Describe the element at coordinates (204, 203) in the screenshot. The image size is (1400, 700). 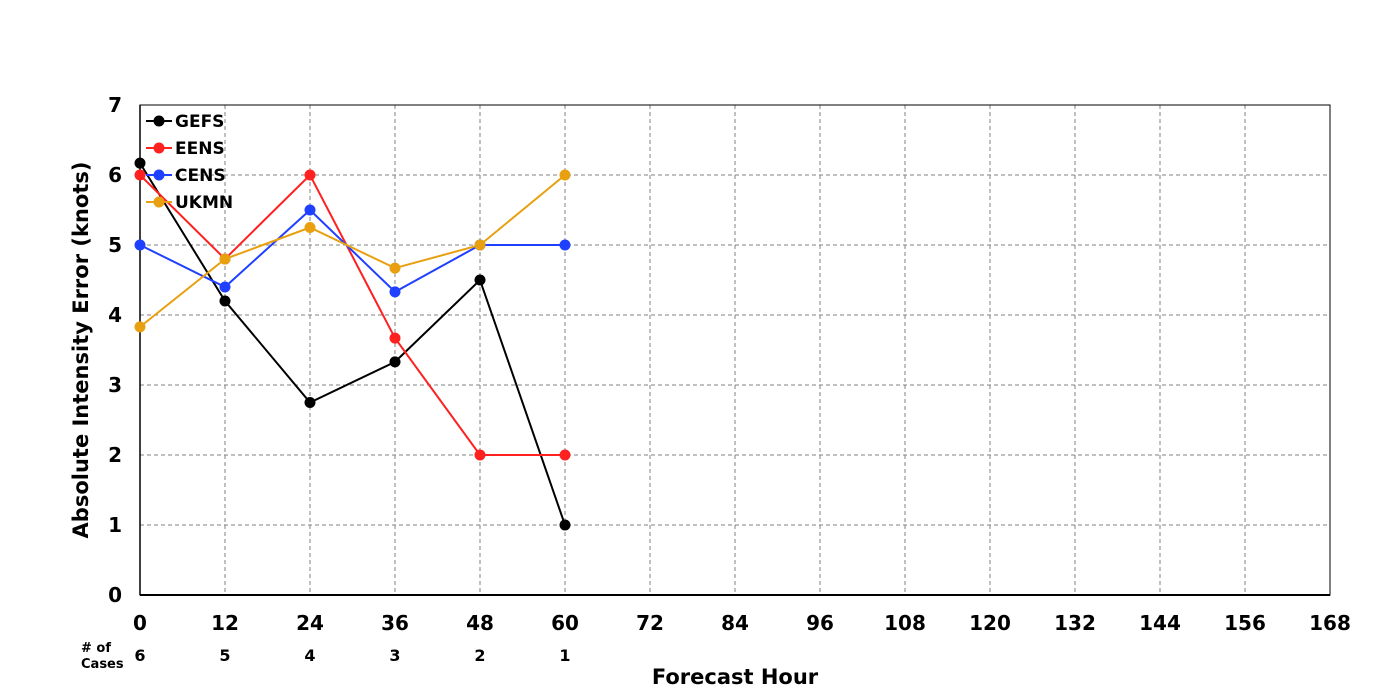
I see `legend-label: UKMN` at that location.